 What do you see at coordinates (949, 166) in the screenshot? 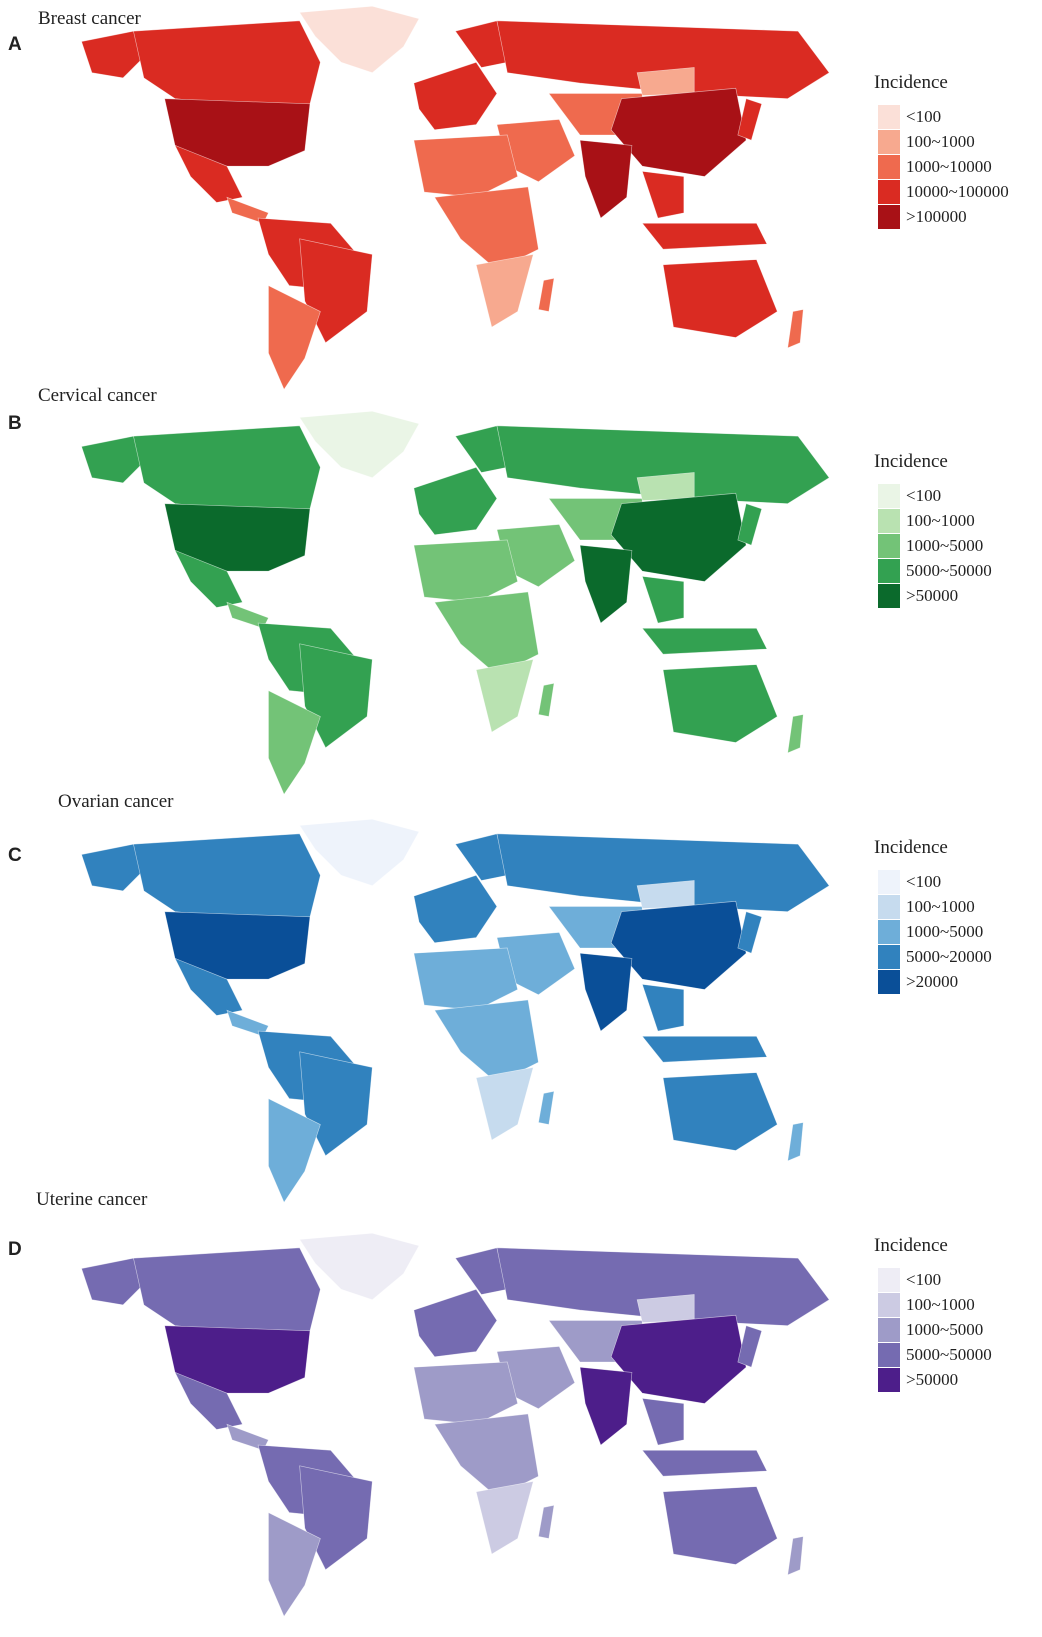
I see `legend-label: 1000~10000` at bounding box center [949, 166].